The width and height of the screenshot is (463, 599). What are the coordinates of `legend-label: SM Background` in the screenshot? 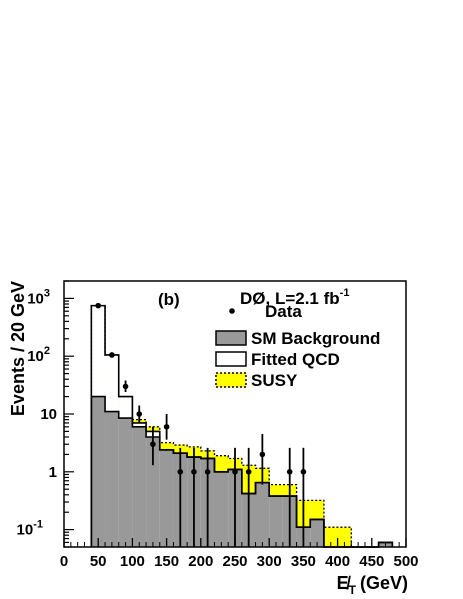 It's located at (315, 338).